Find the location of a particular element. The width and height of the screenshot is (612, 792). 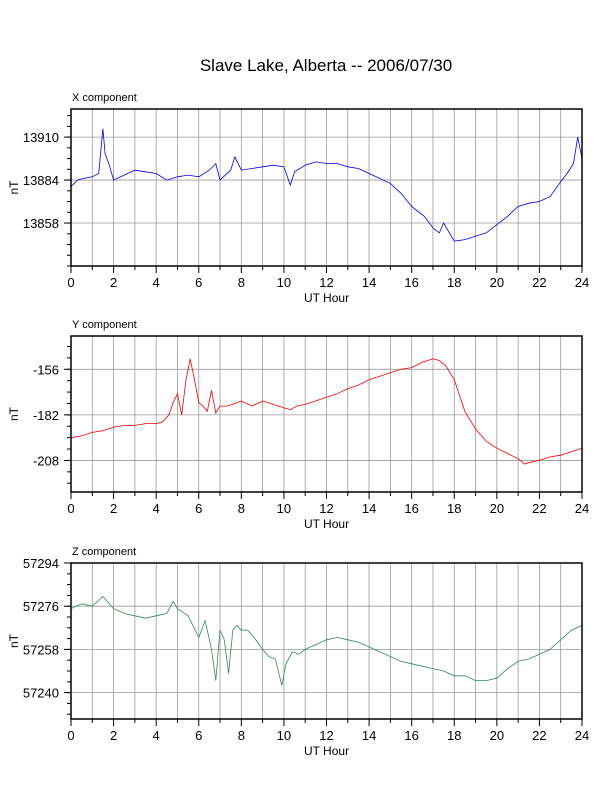

panel-x-title: X component is located at coordinates (104, 98).